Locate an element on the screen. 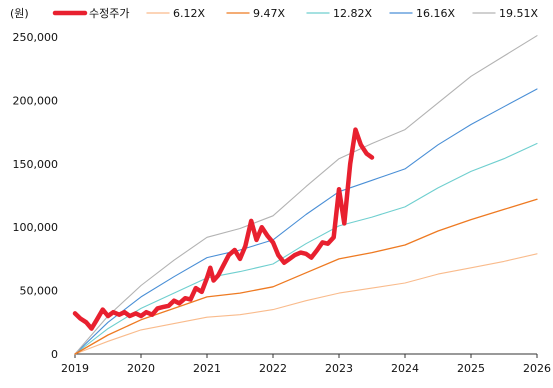 The image size is (553, 388). legend-label: 19.51X is located at coordinates (518, 13).